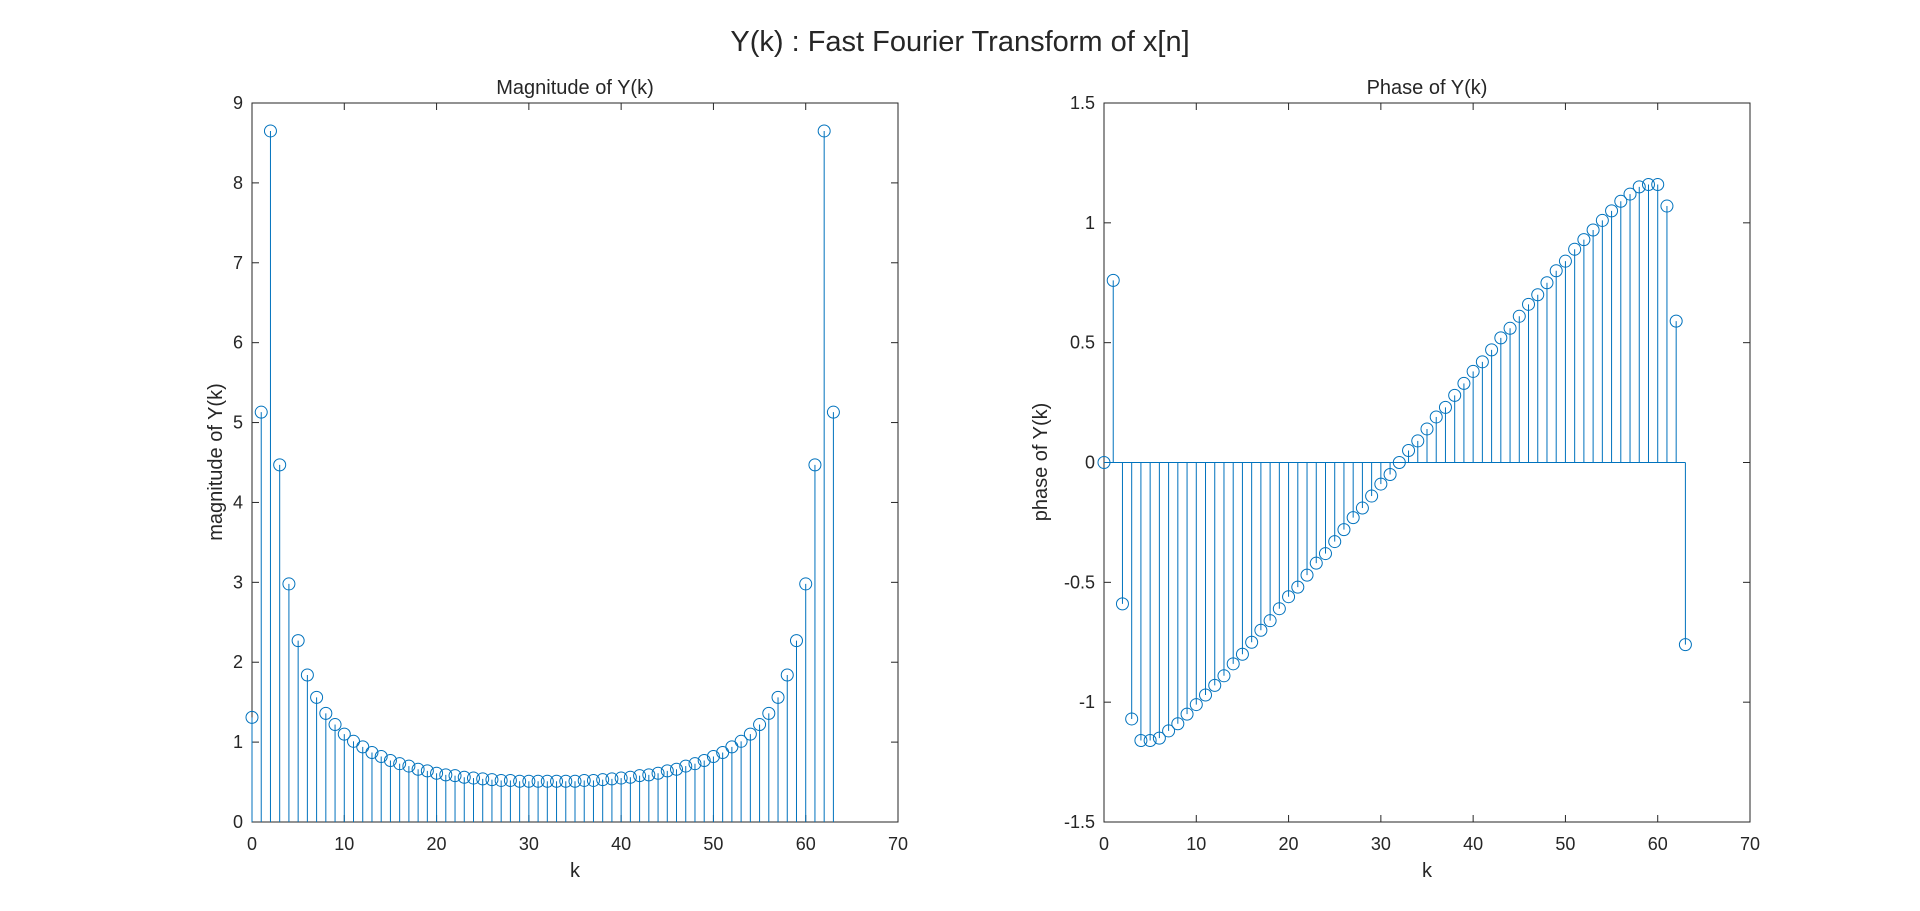 This screenshot has height=911, width=1920. What do you see at coordinates (238, 662) in the screenshot?
I see `magnitude-y-tick-label: 2` at bounding box center [238, 662].